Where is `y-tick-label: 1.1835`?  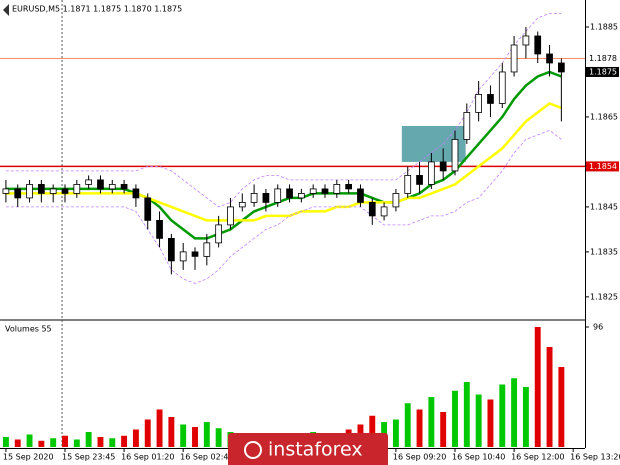
y-tick-label: 1.1835 is located at coordinates (604, 251).